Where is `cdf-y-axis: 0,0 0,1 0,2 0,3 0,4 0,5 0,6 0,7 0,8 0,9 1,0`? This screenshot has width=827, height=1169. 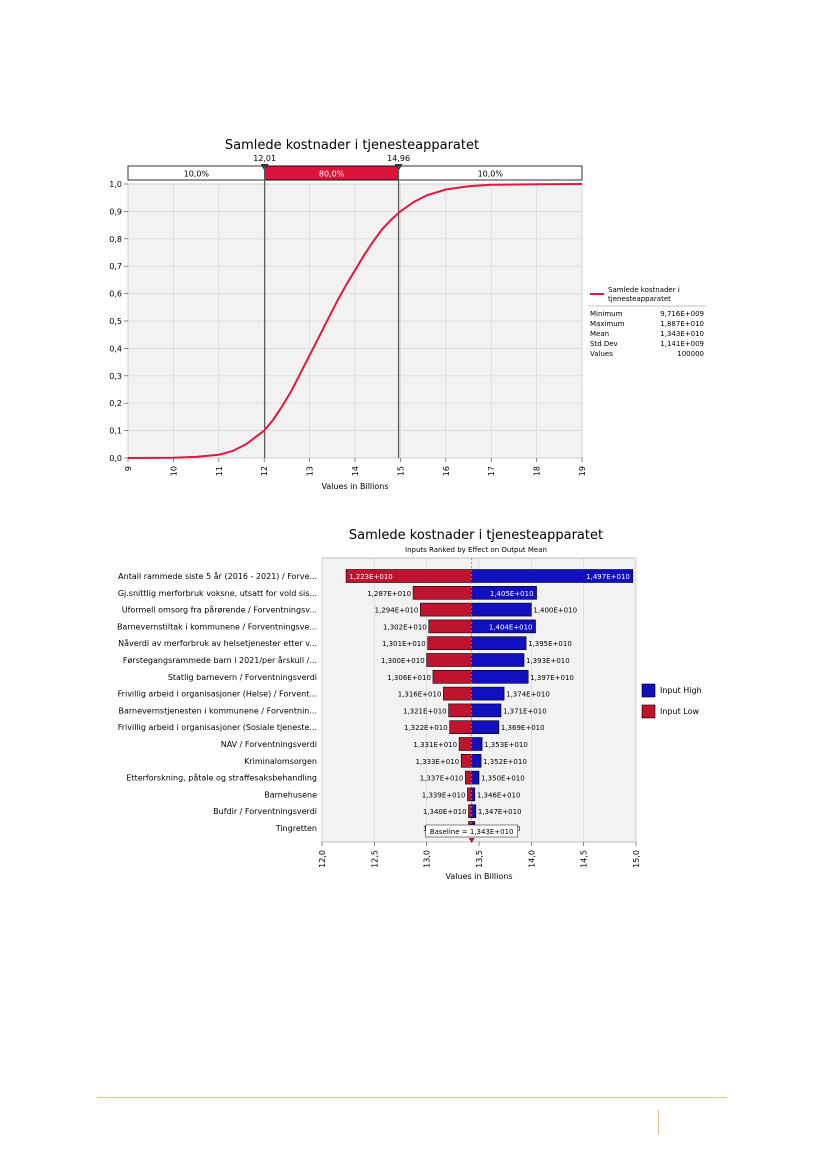
cdf-y-axis: 0,0 0,1 0,2 0,3 0,4 0,5 0,6 0,7 0,8 0,9 1,0 is located at coordinates (118, 321).